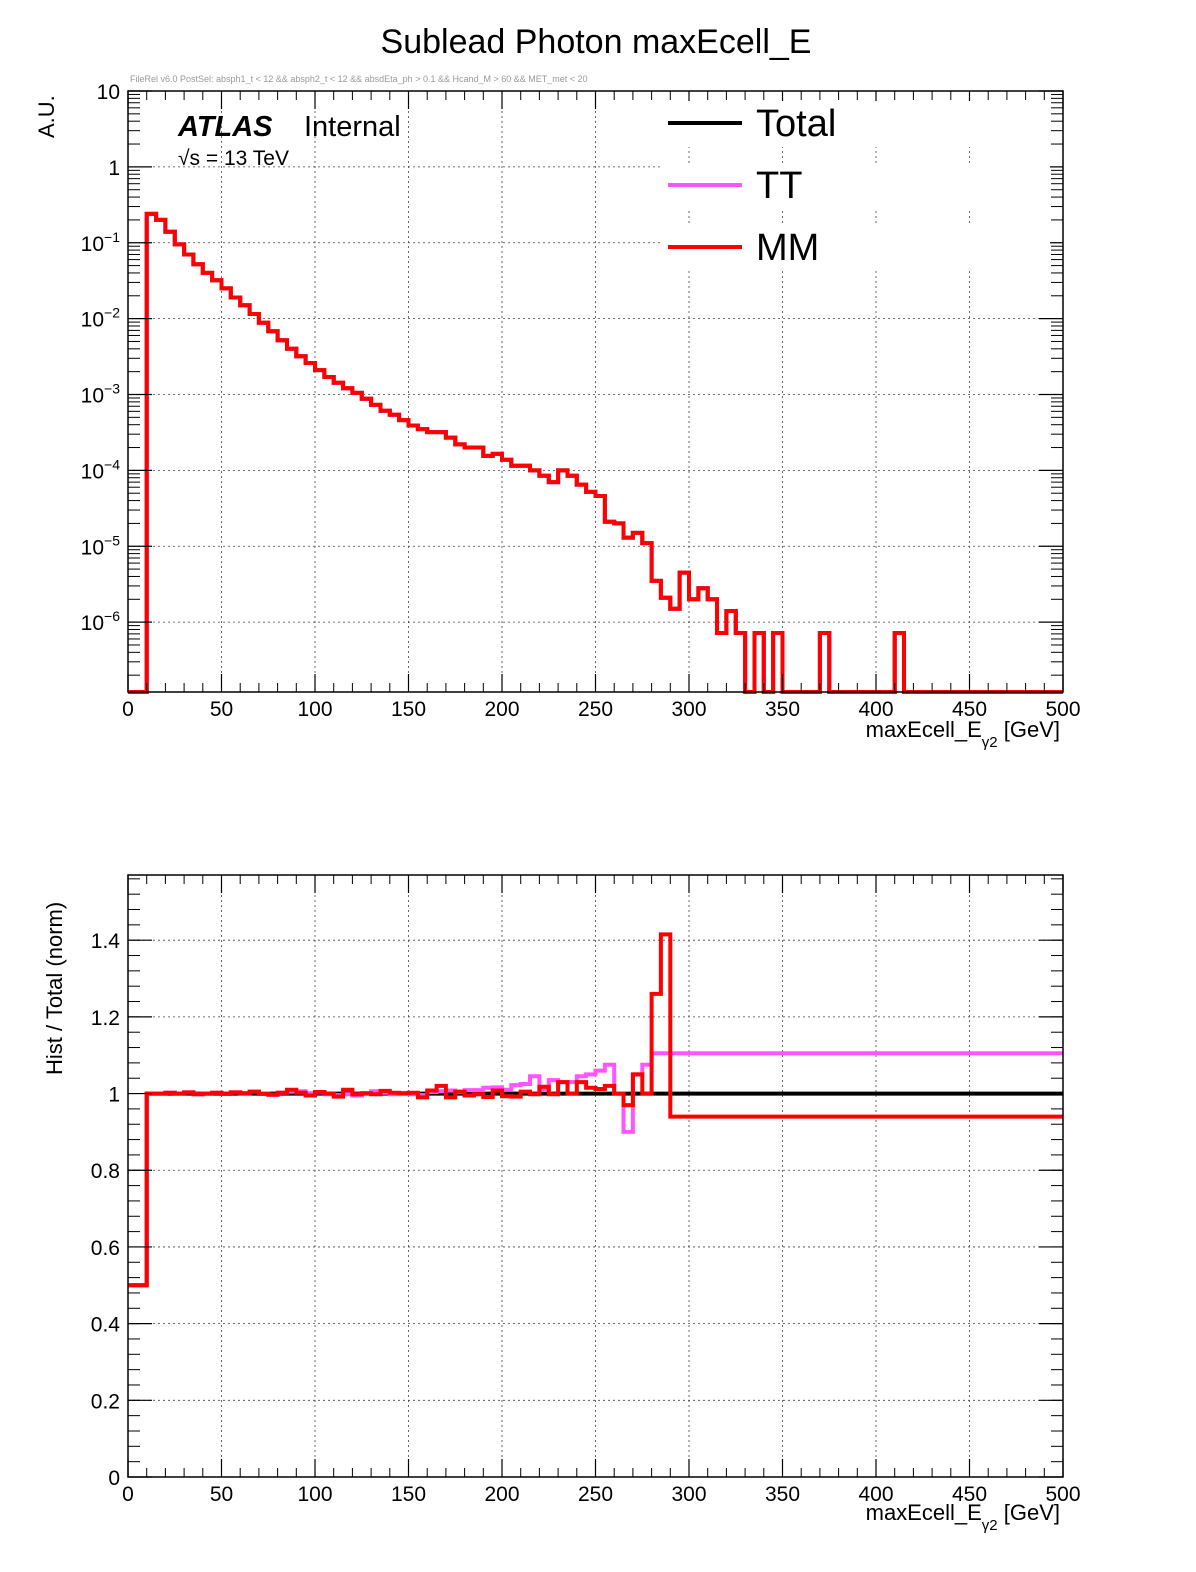 Image resolution: width=1196 pixels, height=1572 pixels. I want to click on y-tick-label: 0.4, so click(106, 1325).